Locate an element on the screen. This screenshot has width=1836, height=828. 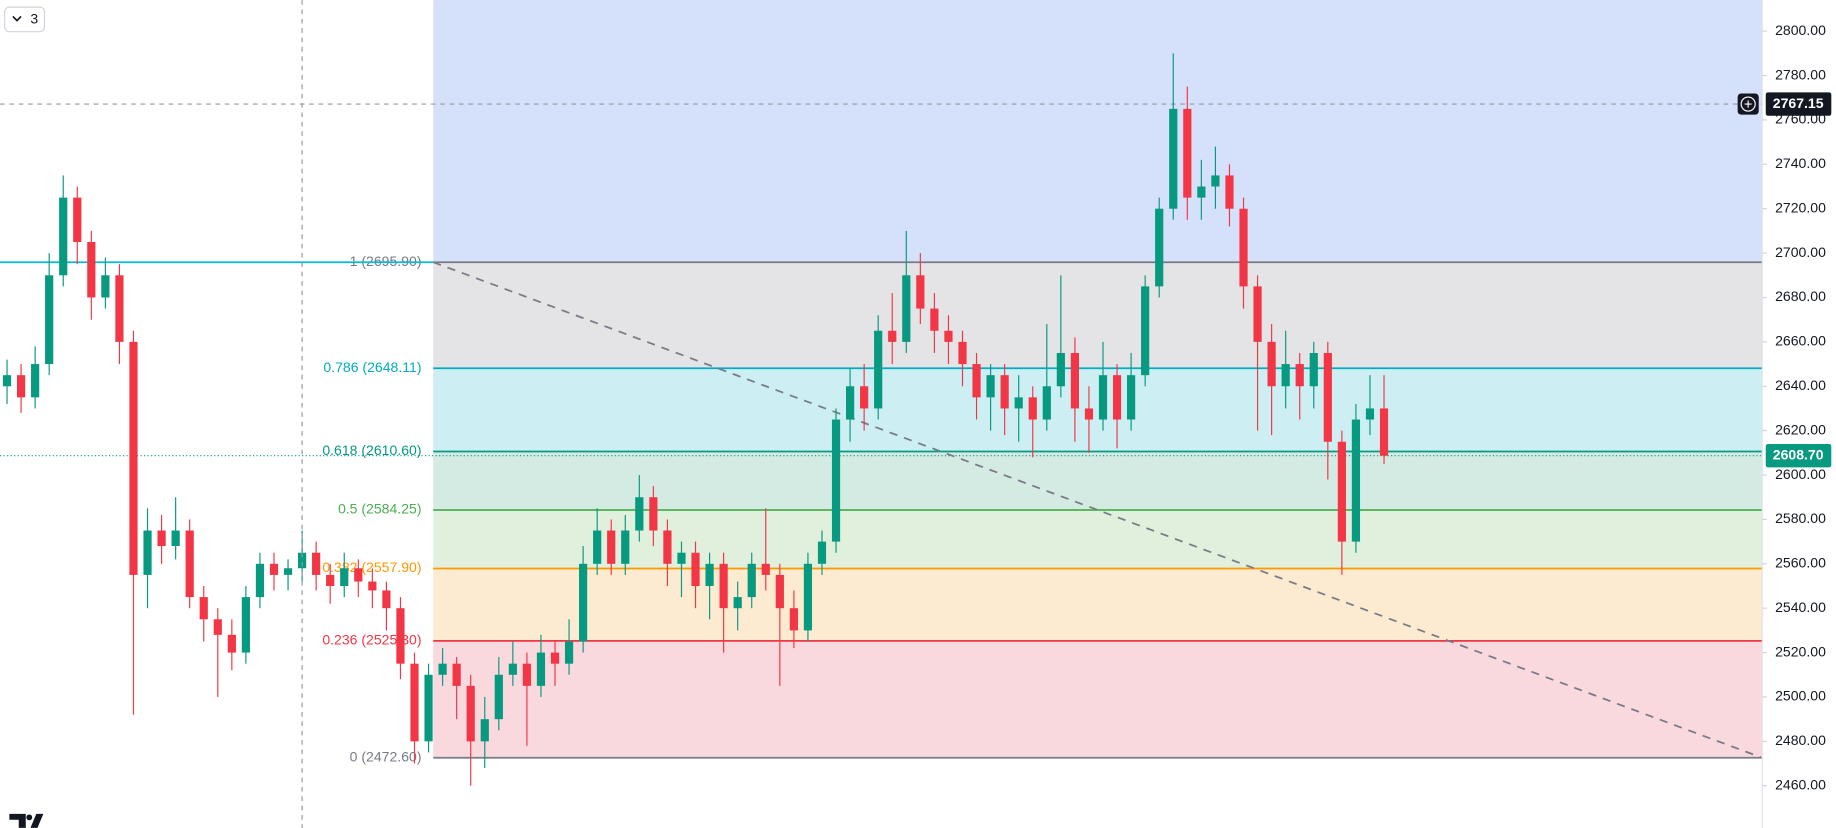
y-tick-label: 2580.00 is located at coordinates (1800, 518).